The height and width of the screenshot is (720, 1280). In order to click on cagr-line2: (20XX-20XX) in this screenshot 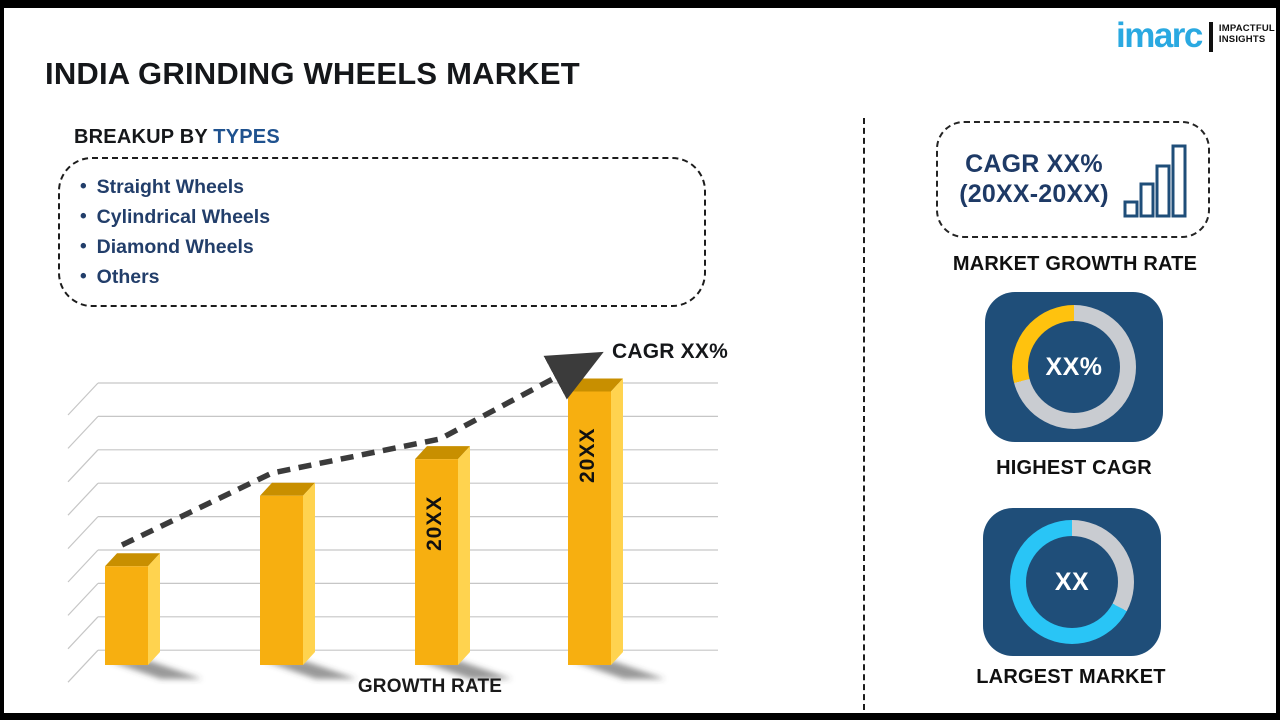, I will do `click(1034, 193)`.